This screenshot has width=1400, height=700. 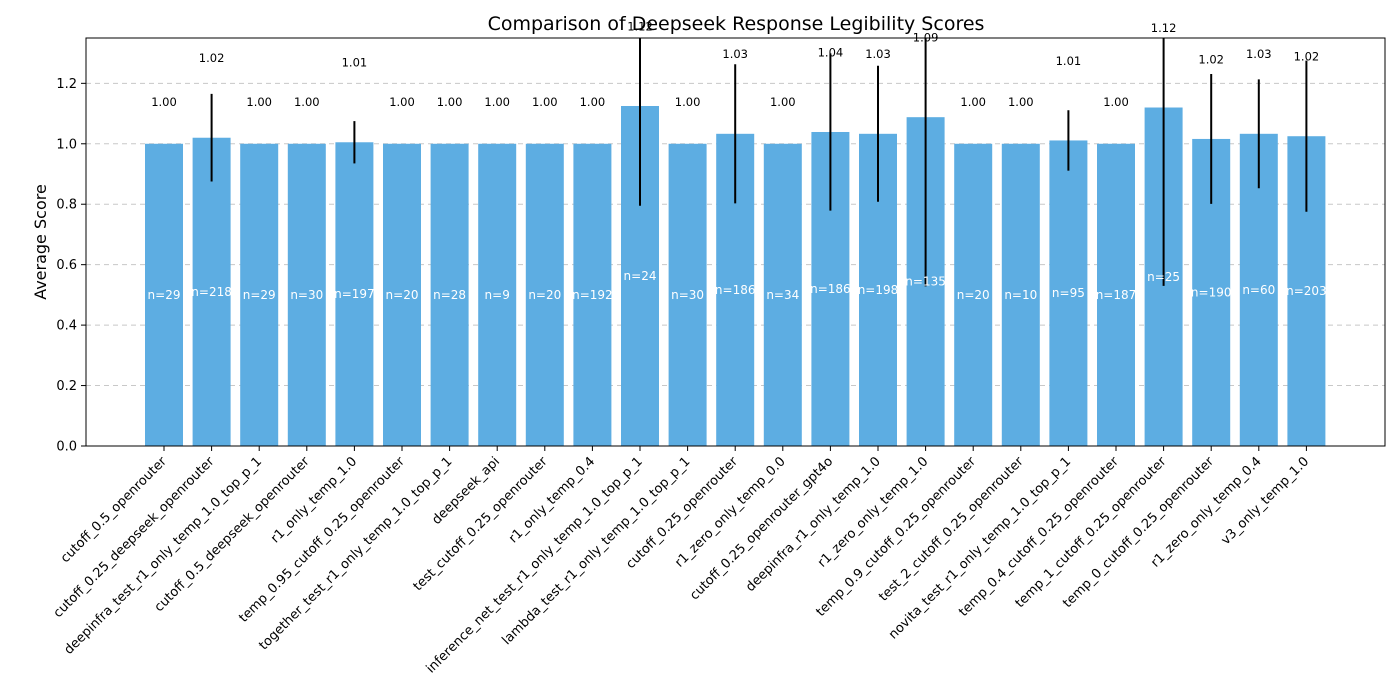 What do you see at coordinates (66, 447) in the screenshot?
I see `y-tick-label: 0.0` at bounding box center [66, 447].